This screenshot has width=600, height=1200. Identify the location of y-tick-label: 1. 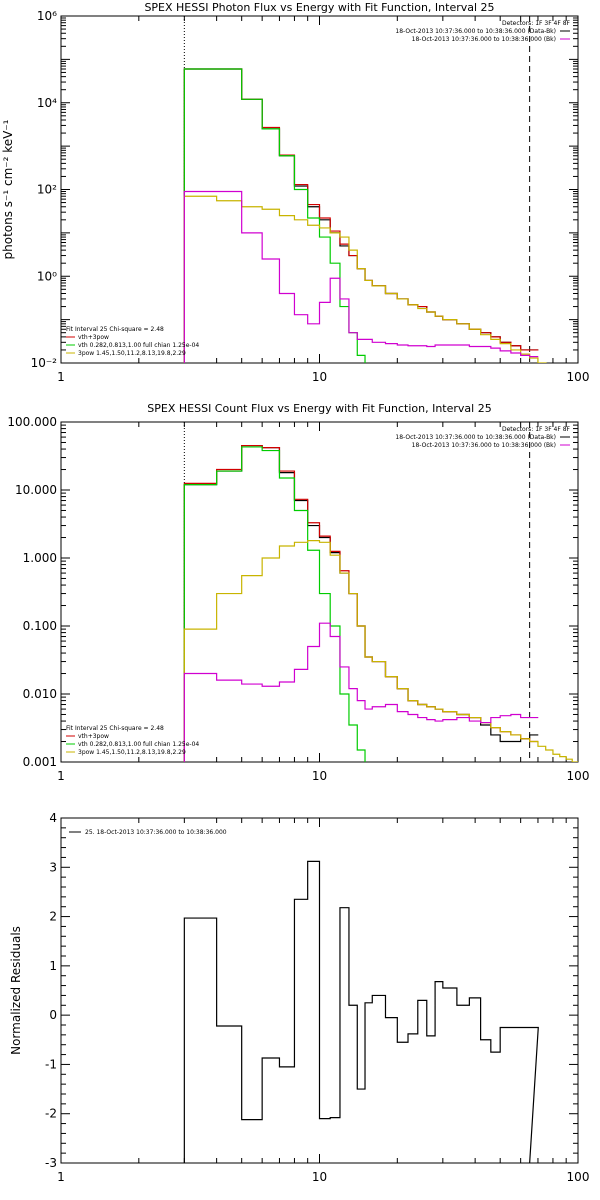
(53, 966).